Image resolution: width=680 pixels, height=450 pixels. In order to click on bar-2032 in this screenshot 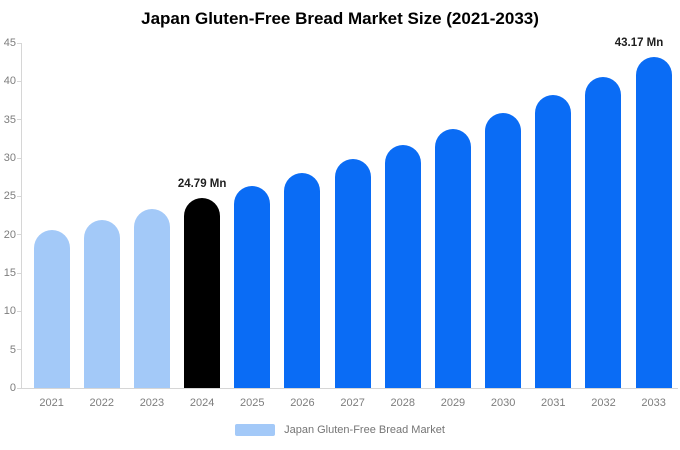, I will do `click(603, 232)`.